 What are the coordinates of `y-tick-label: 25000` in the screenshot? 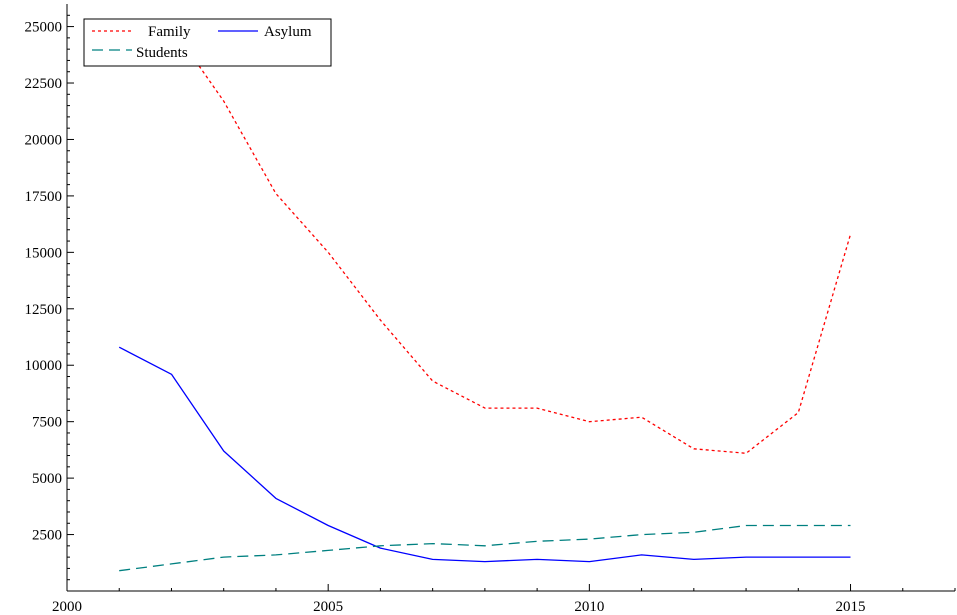 It's located at (44, 28).